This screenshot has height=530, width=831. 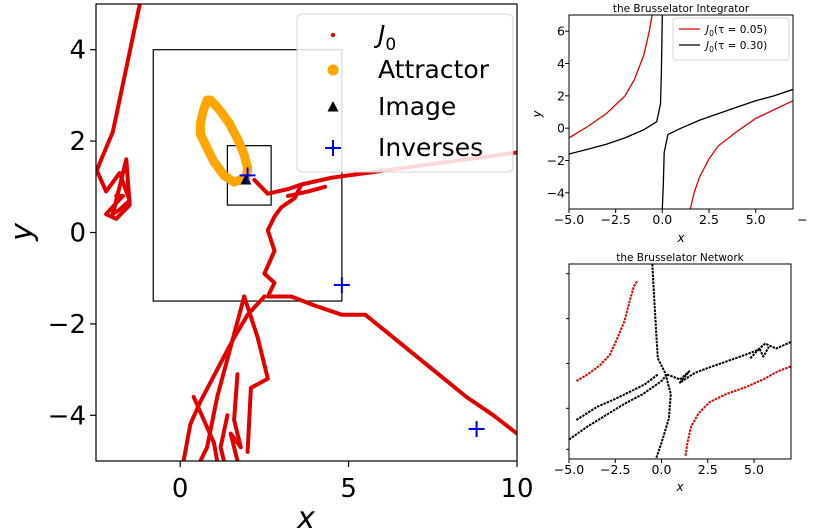 What do you see at coordinates (333, 70) in the screenshot?
I see `legend-marker-attractor` at bounding box center [333, 70].